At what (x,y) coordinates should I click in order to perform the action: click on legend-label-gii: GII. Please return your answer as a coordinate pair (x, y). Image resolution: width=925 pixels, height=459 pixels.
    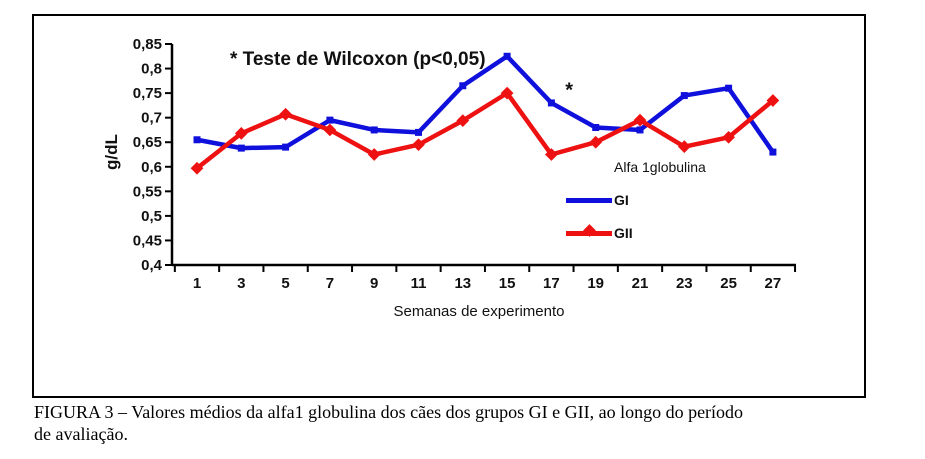
    Looking at the image, I should click on (623, 233).